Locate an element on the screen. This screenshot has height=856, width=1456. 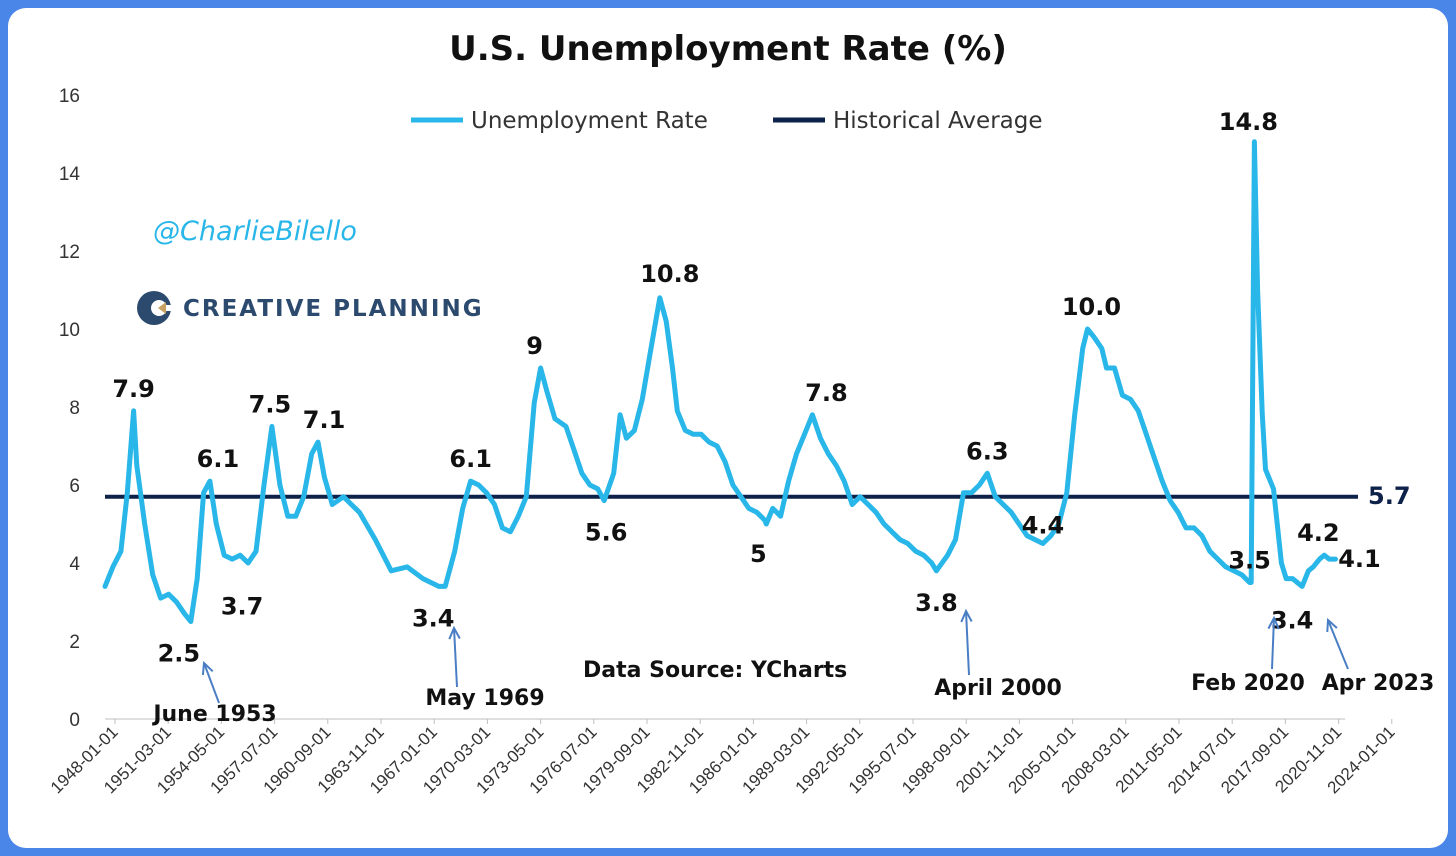
twitter-handle: @CharlieBilello is located at coordinates (255, 231).